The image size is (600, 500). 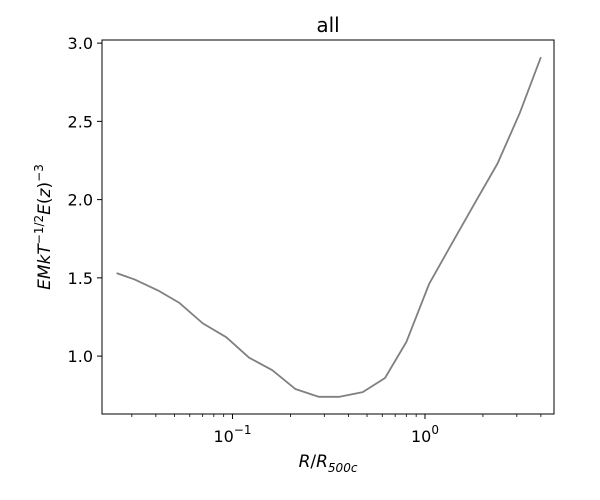 I want to click on y-tick-label: 2.0, so click(x=80, y=200).